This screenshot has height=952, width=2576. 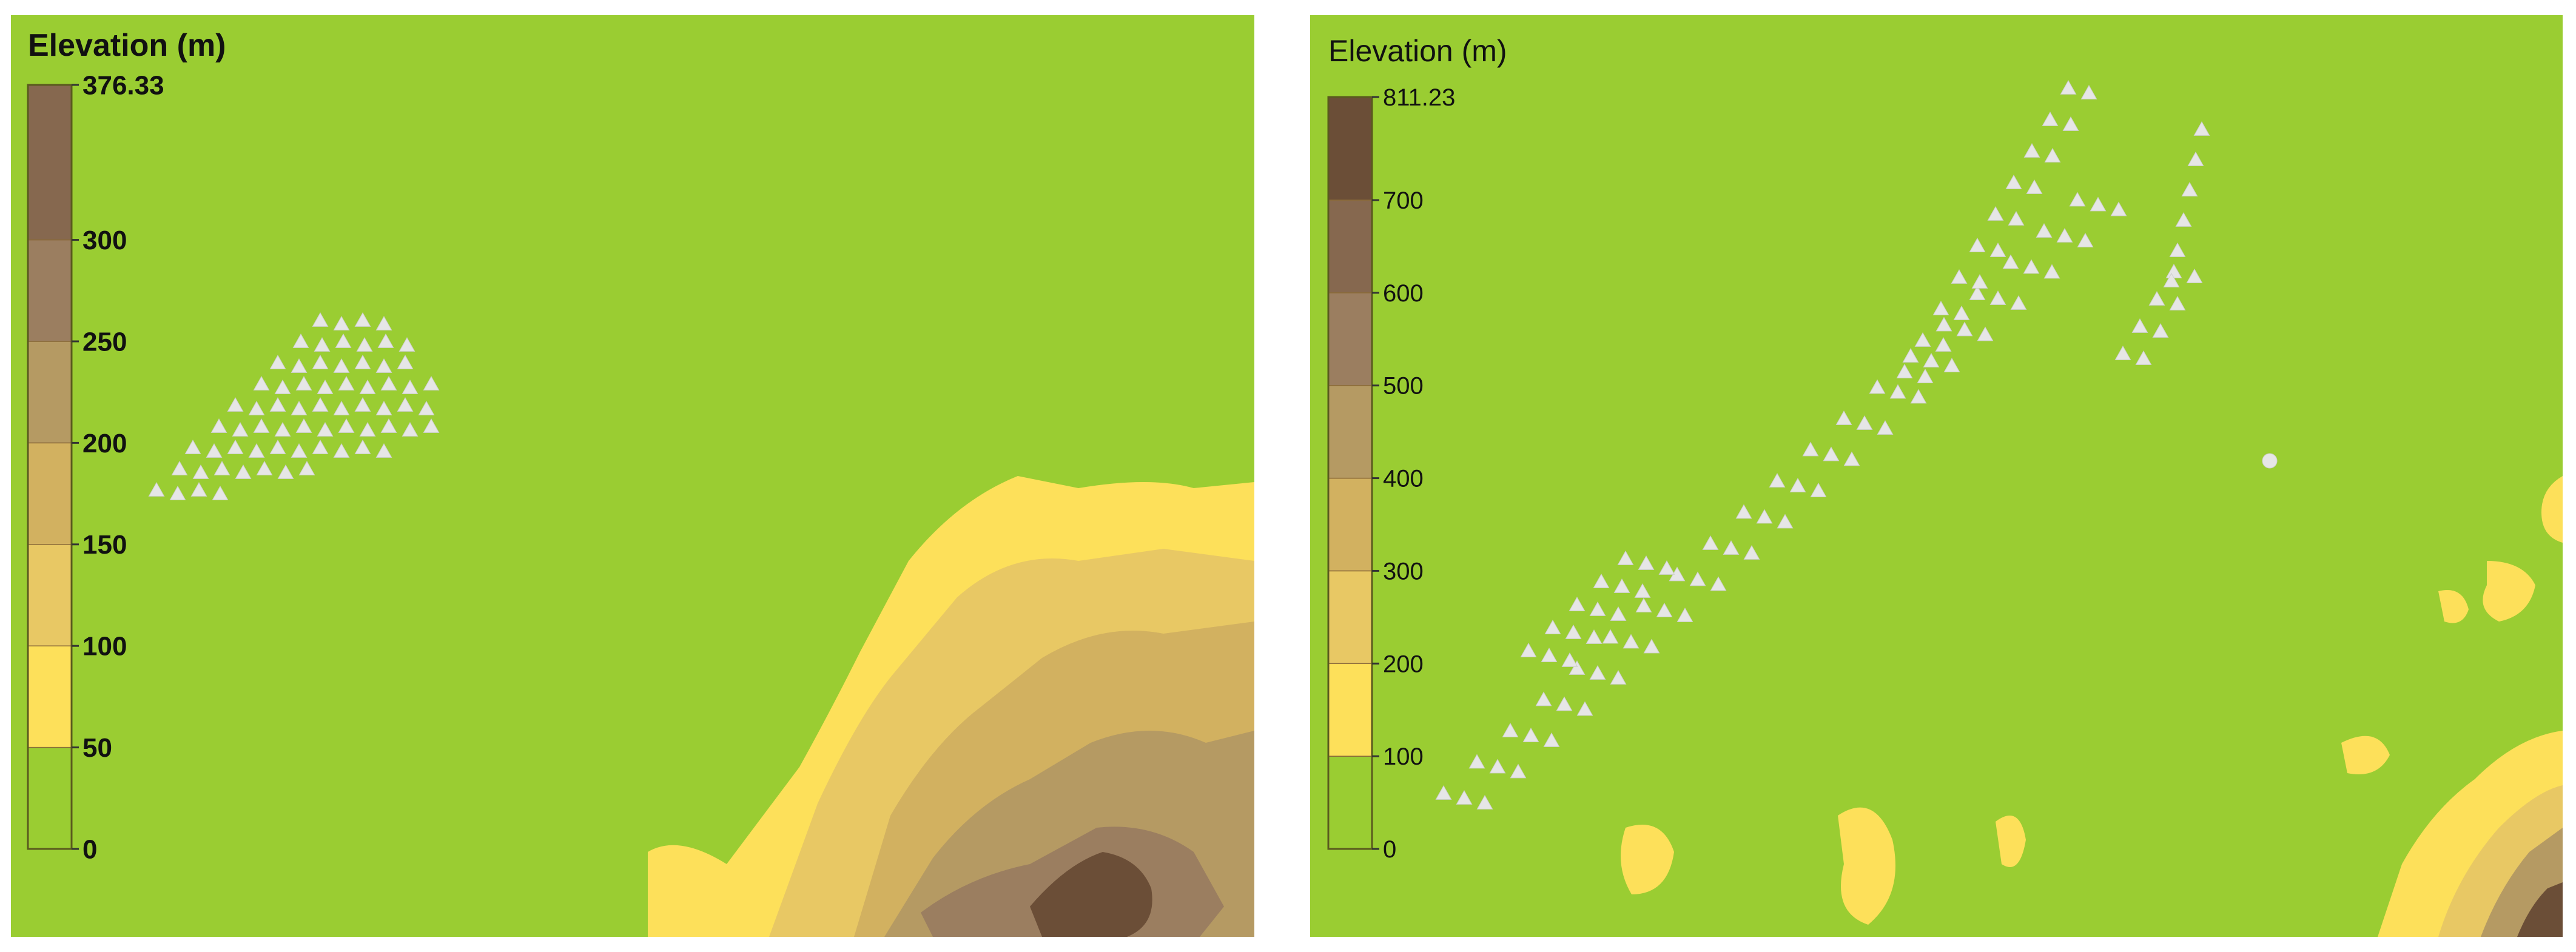 I want to click on legend-tick-label: 50, so click(x=97, y=748).